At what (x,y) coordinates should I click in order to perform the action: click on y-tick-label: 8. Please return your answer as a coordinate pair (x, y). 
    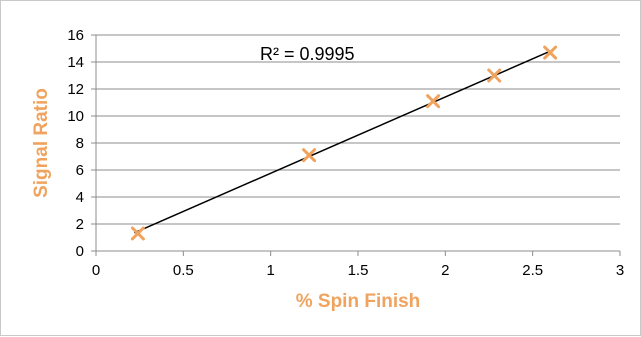
    Looking at the image, I should click on (80, 143).